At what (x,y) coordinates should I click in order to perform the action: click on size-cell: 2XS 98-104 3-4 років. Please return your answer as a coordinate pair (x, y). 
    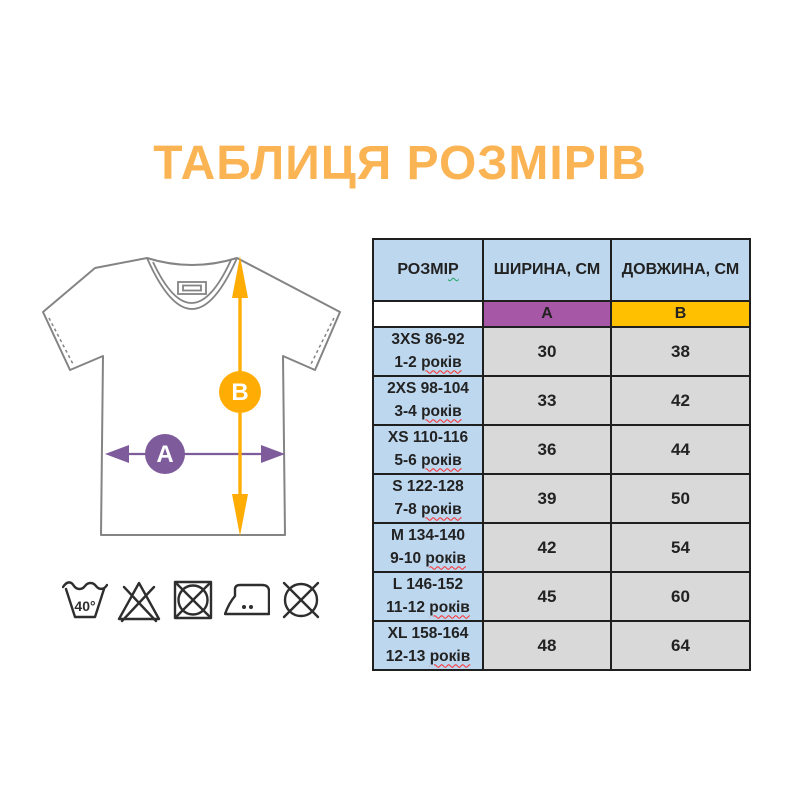
    Looking at the image, I should click on (428, 400).